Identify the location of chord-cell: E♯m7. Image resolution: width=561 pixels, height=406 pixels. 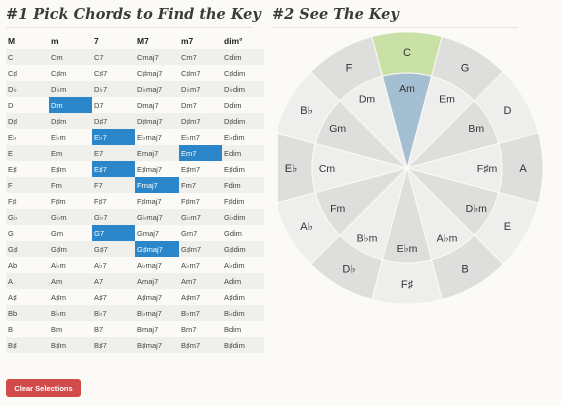
(200, 169).